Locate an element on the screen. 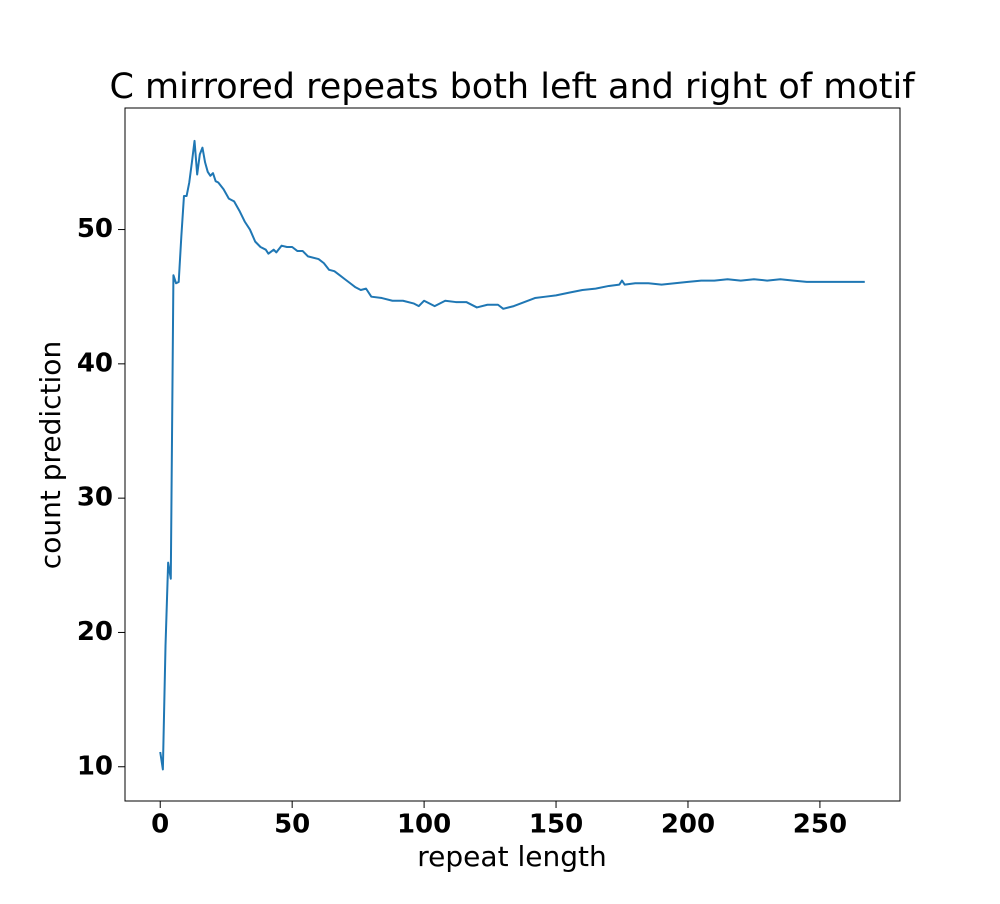  y-tick-label: 10 is located at coordinates (95, 766).